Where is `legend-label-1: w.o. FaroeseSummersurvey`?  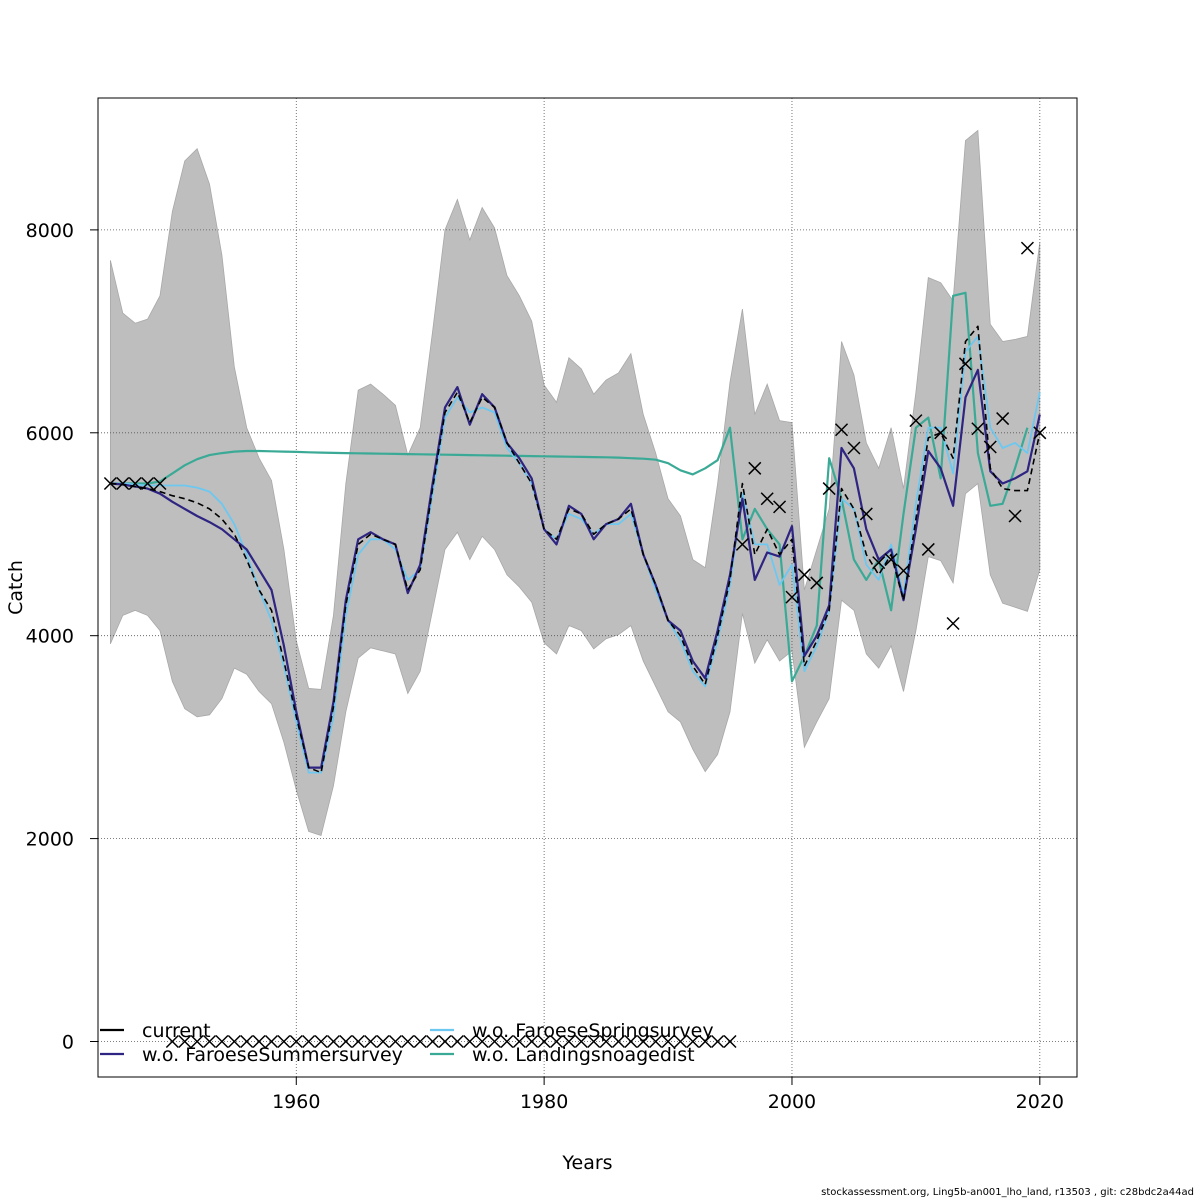
legend-label-1: w.o. FaroeseSummersurvey is located at coordinates (272, 1055).